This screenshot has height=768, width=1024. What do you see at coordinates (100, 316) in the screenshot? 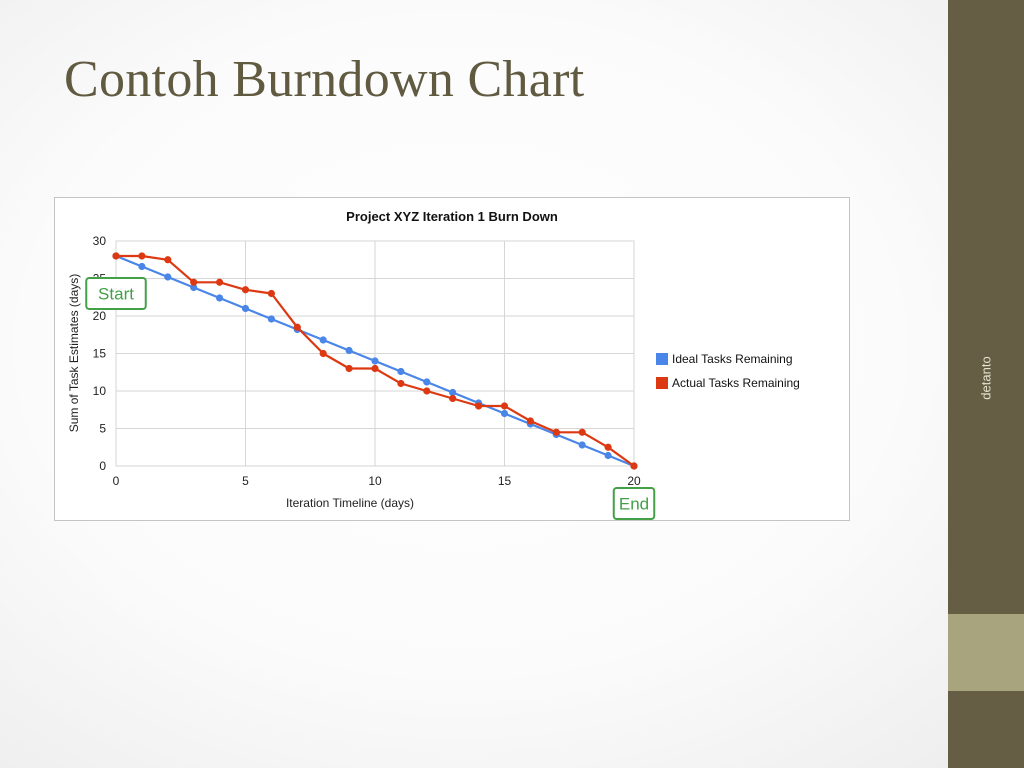
I see `y-tick-label: 20` at bounding box center [100, 316].